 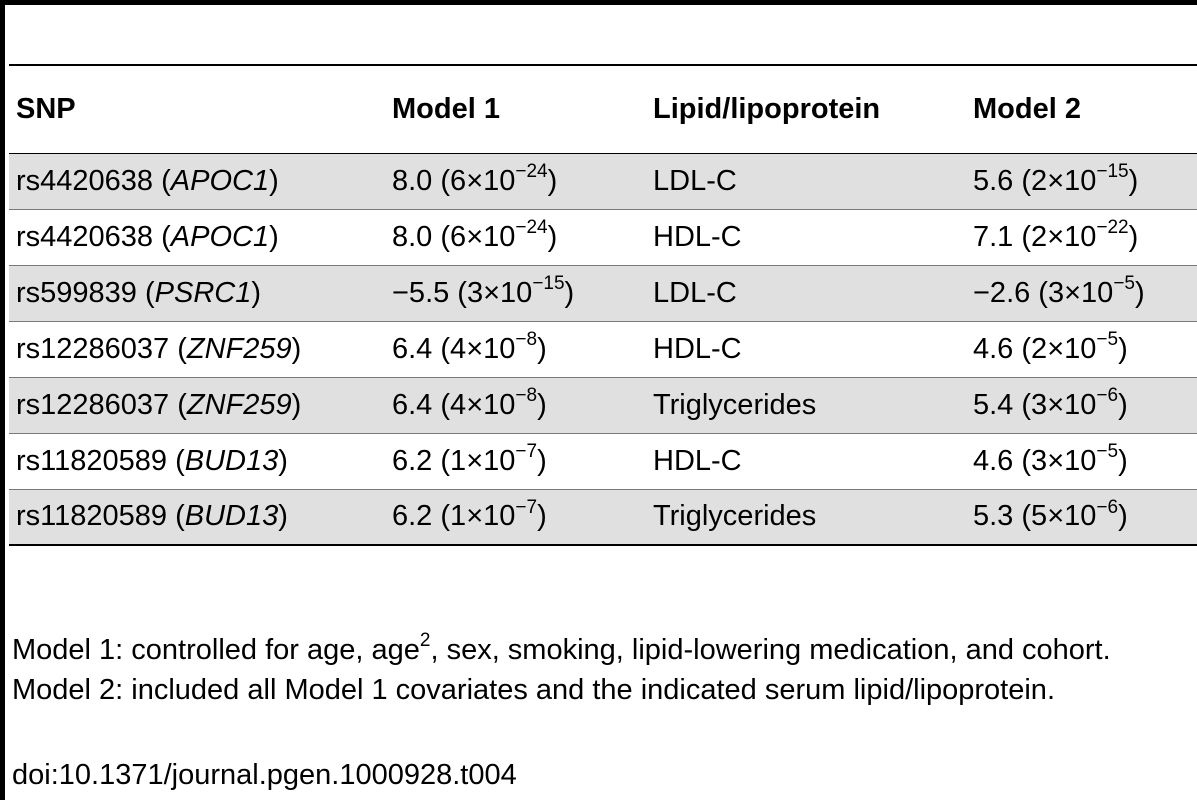 What do you see at coordinates (598, 2) in the screenshot?
I see `top-rule` at bounding box center [598, 2].